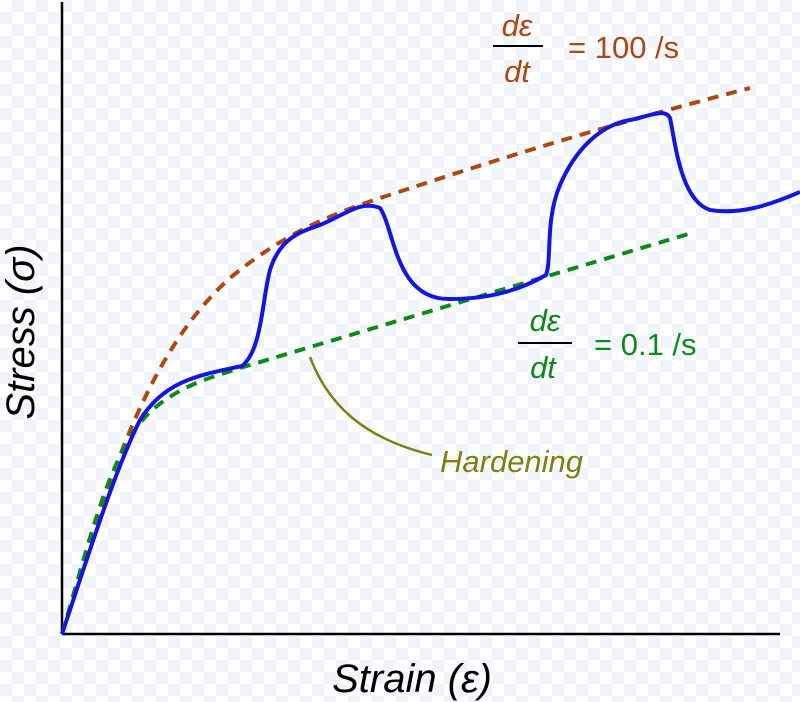 The height and width of the screenshot is (702, 800). What do you see at coordinates (517, 25) in the screenshot?
I see `high-rate-numerator: dε` at bounding box center [517, 25].